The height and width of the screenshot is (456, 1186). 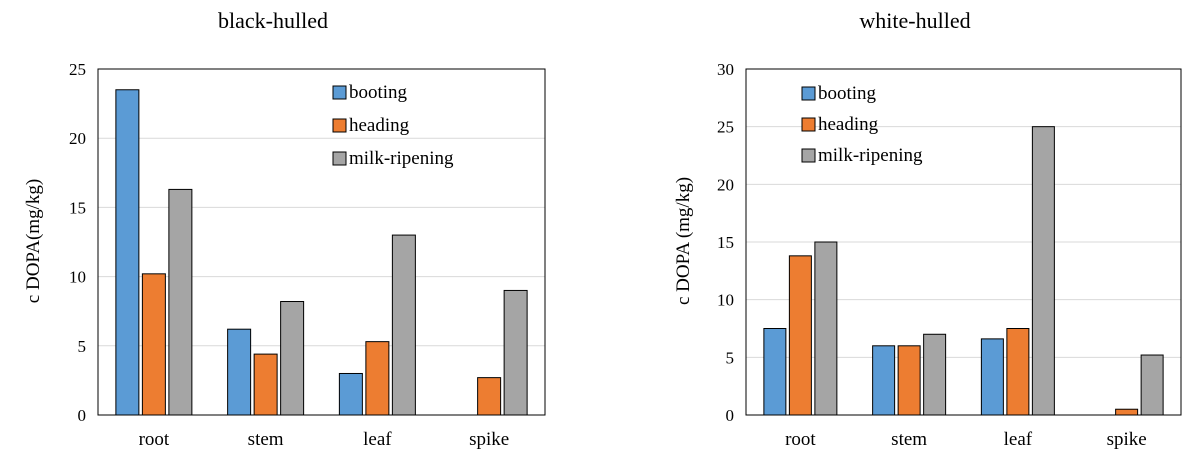 I want to click on chart-title-left: black-hulled, so click(x=273, y=20).